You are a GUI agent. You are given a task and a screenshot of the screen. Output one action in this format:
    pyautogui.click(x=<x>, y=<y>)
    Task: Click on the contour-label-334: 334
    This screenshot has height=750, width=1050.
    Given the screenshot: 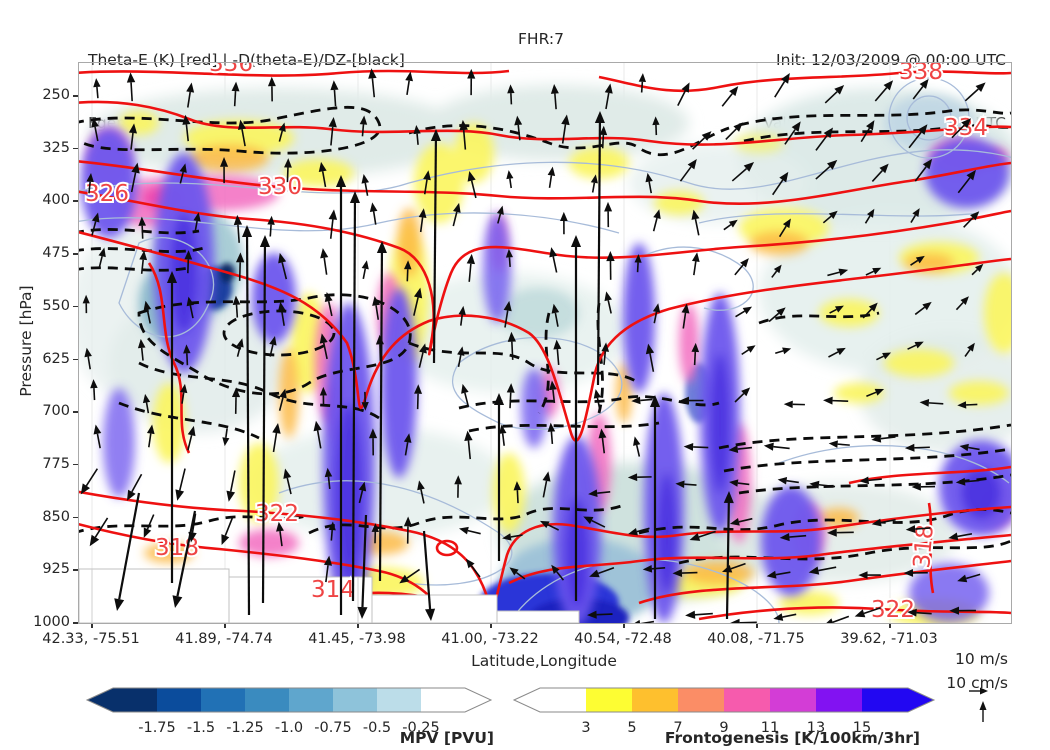 What is the action you would take?
    pyautogui.click(x=966, y=128)
    